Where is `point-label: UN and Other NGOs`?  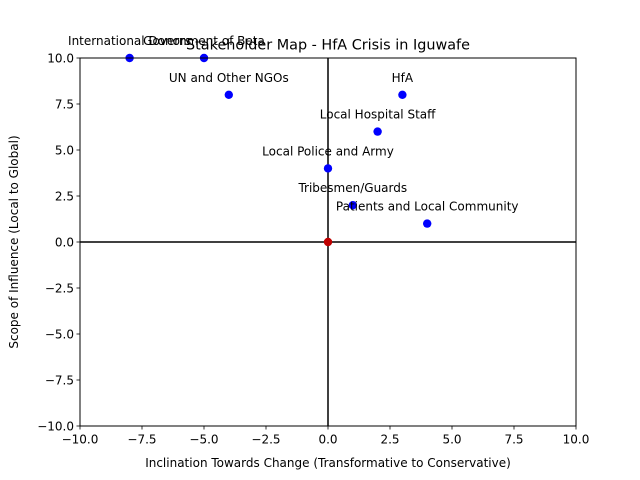
point-label: UN and Other NGOs is located at coordinates (229, 78).